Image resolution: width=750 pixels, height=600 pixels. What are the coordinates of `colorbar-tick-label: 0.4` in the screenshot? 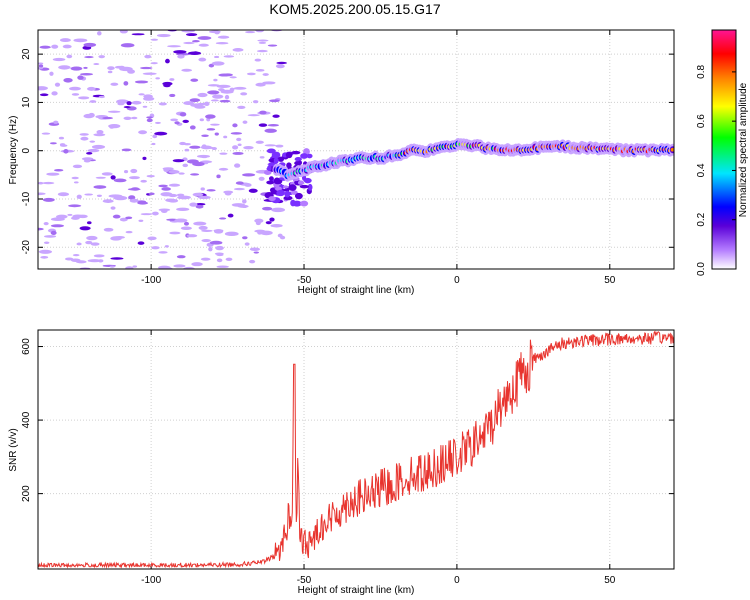 It's located at (701, 170).